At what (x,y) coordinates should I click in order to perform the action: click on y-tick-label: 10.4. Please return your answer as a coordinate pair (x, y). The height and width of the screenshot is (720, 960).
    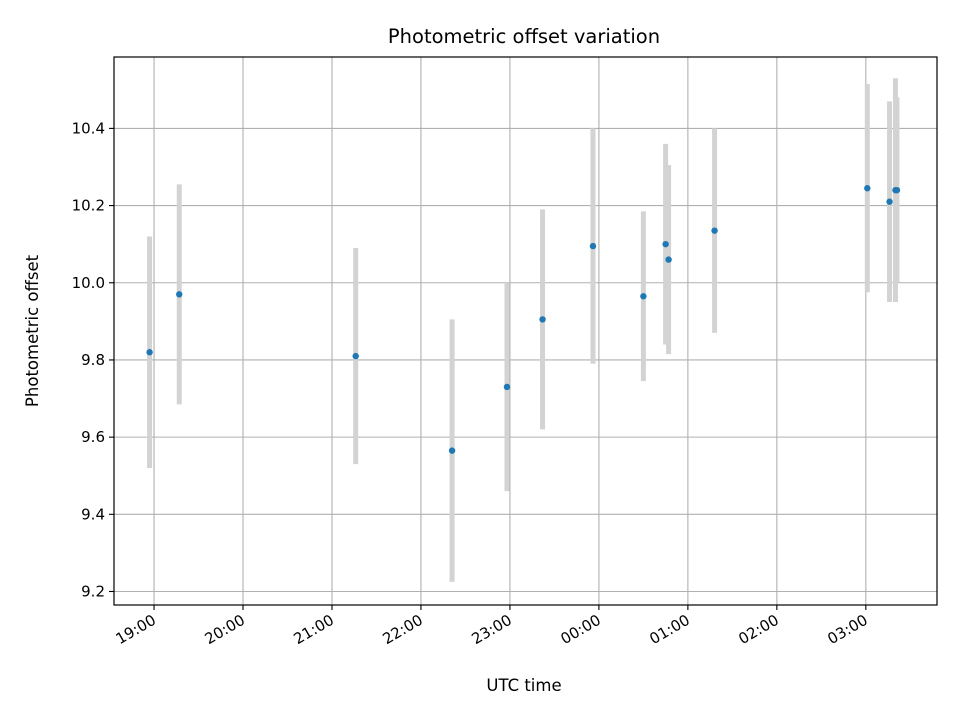
    Looking at the image, I should click on (88, 128).